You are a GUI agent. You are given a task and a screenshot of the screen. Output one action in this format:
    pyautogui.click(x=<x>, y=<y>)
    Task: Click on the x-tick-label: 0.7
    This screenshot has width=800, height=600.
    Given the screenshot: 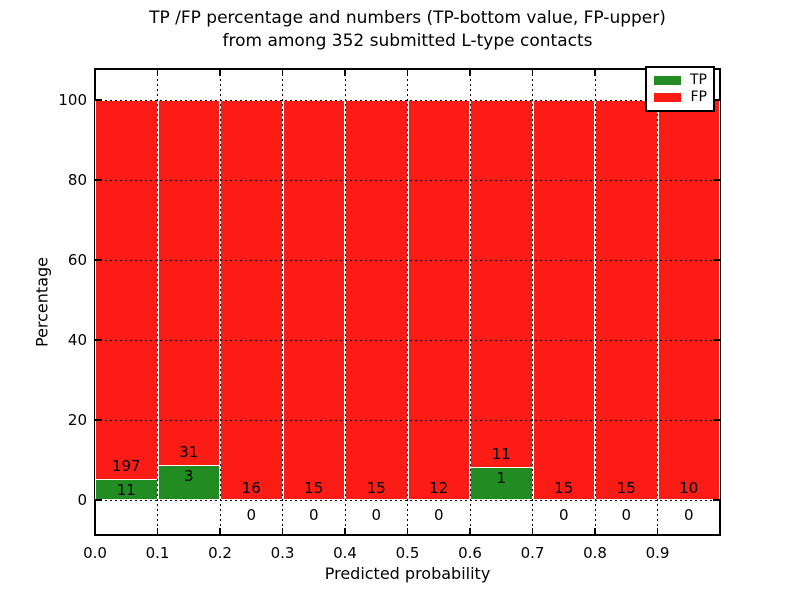 What is the action you would take?
    pyautogui.click(x=532, y=553)
    